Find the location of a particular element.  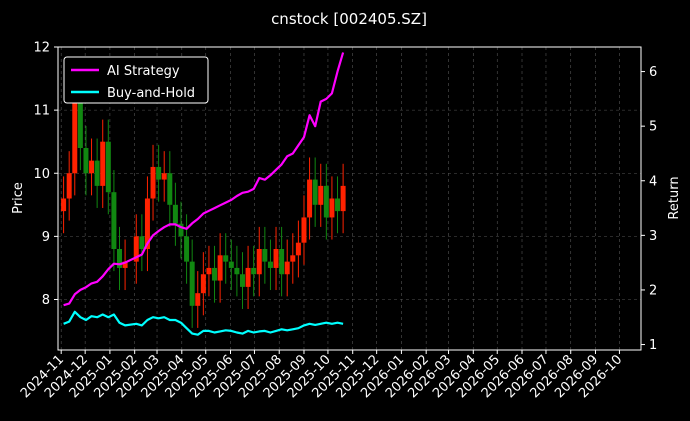

y-tick-label-left: 9 is located at coordinates (46, 237).